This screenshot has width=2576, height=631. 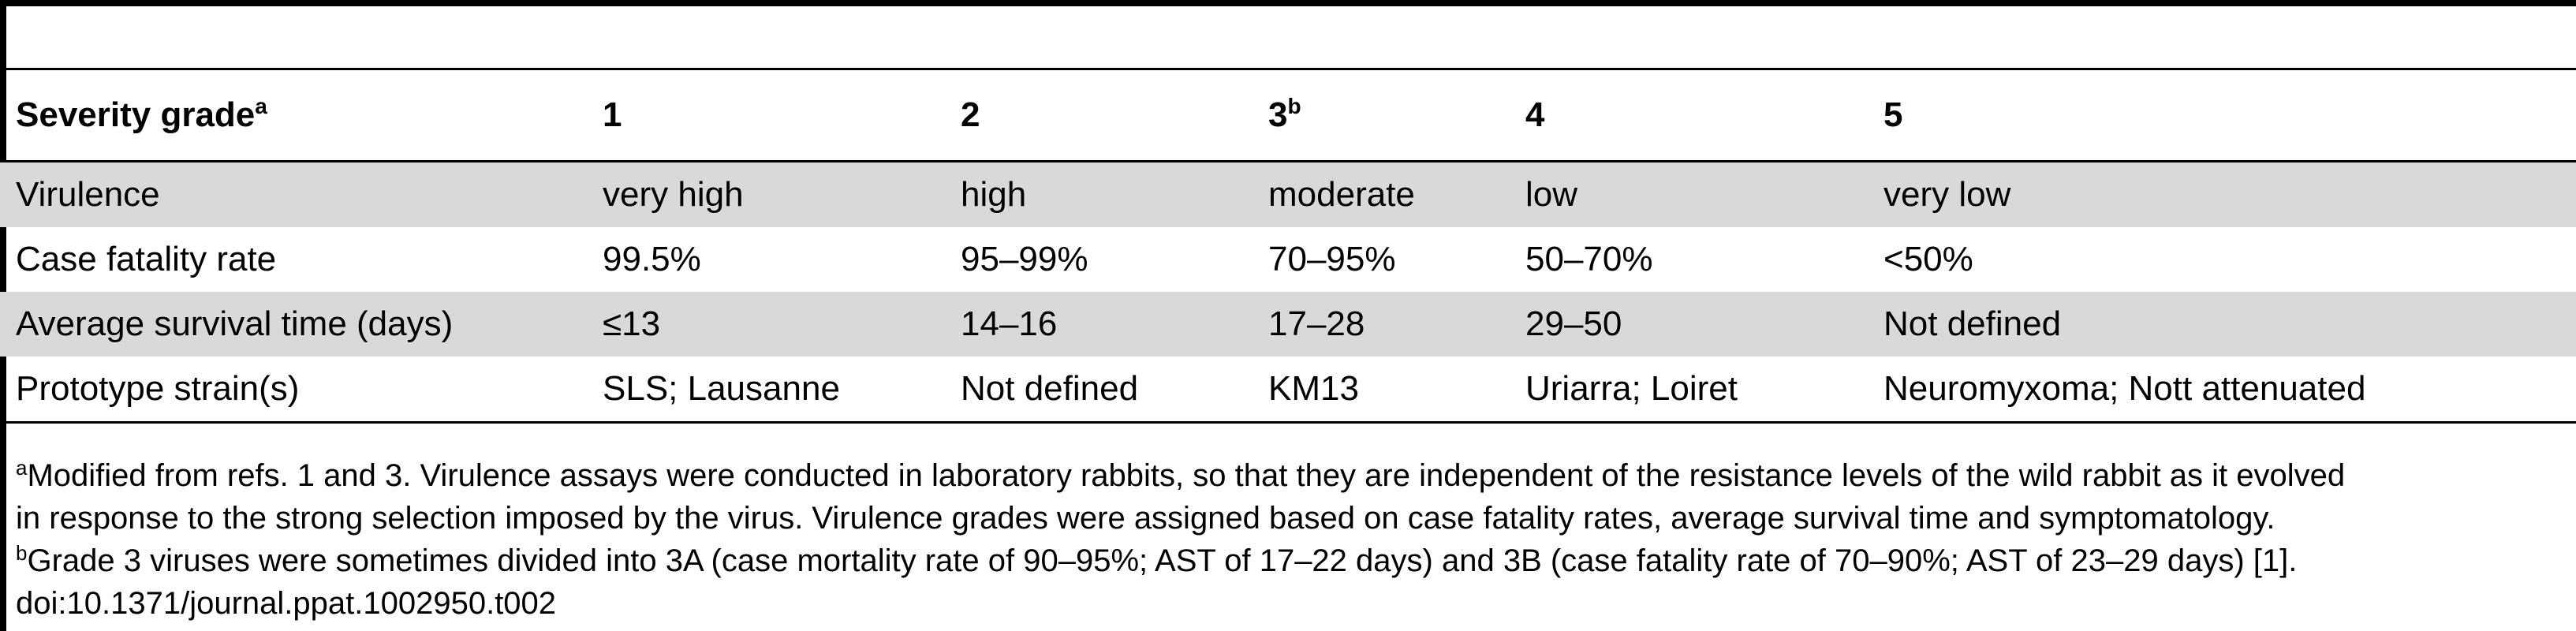 I want to click on row-label: Average survival time (days), so click(x=235, y=323).